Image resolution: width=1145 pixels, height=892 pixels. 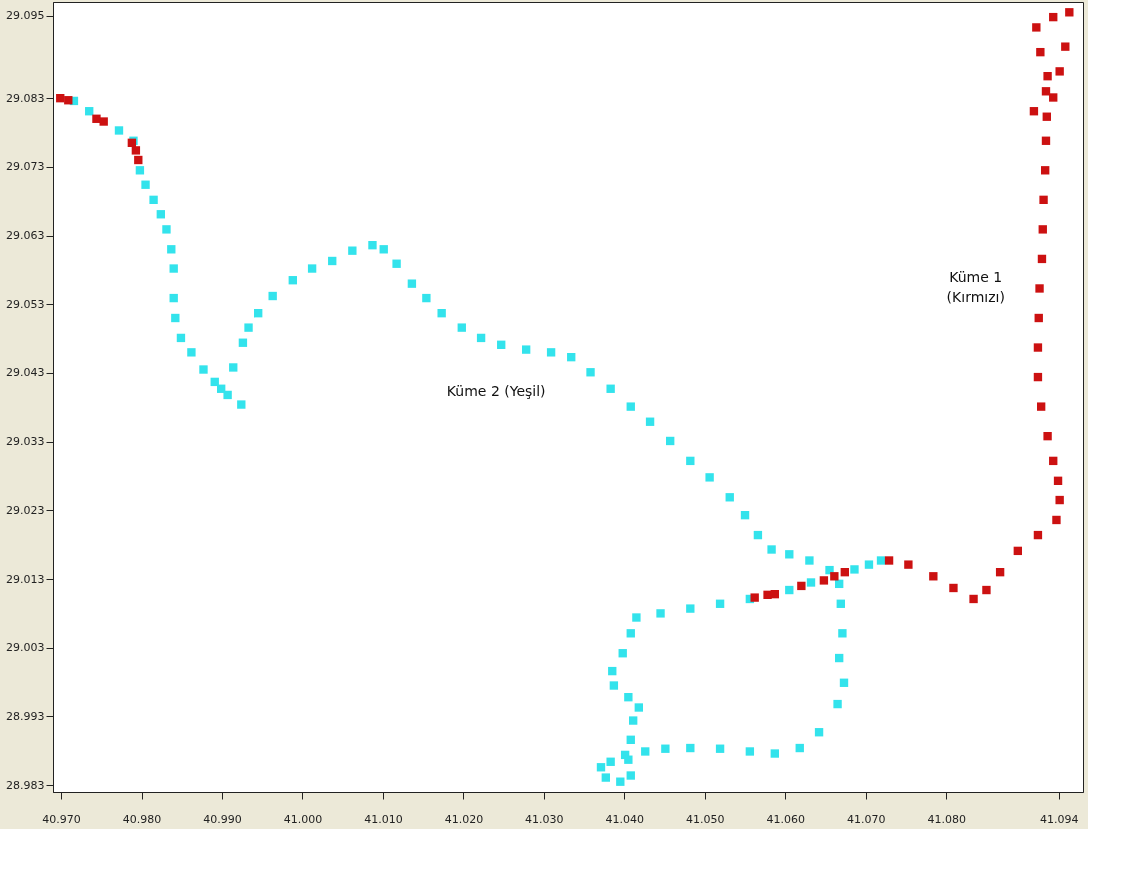 I want to click on x-tick-label: 40.980, so click(x=142, y=819).